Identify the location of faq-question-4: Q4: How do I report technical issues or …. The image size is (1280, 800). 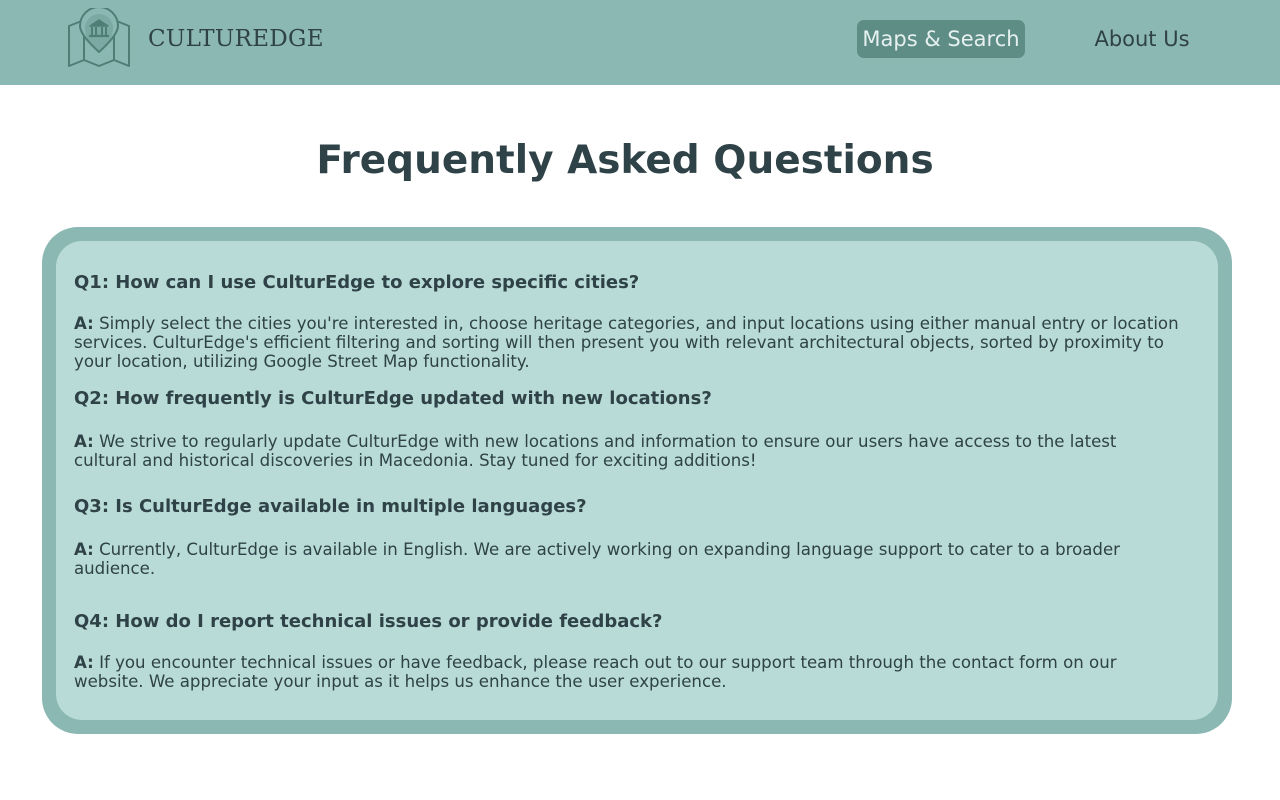
(368, 621).